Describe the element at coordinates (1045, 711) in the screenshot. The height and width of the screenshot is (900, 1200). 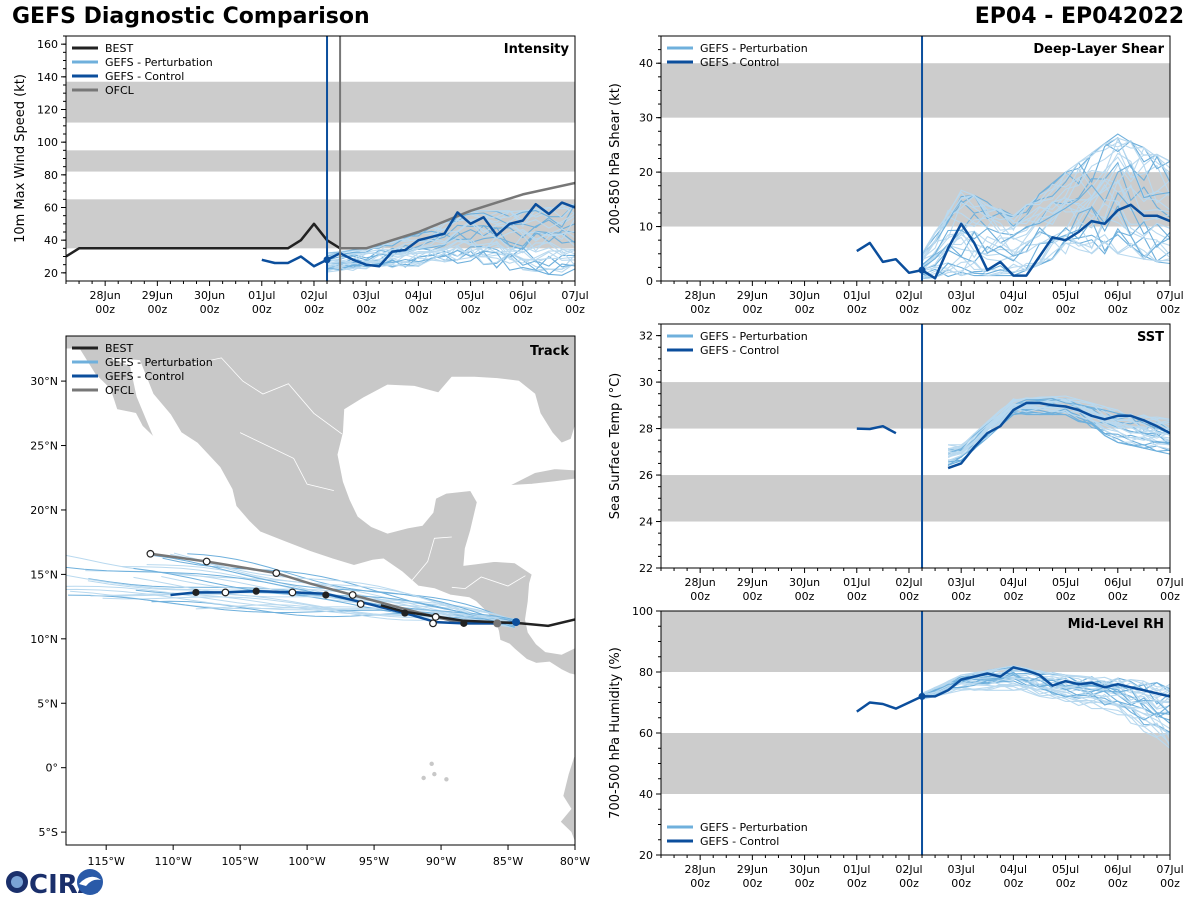
I see `rh-perturbation-member` at that location.